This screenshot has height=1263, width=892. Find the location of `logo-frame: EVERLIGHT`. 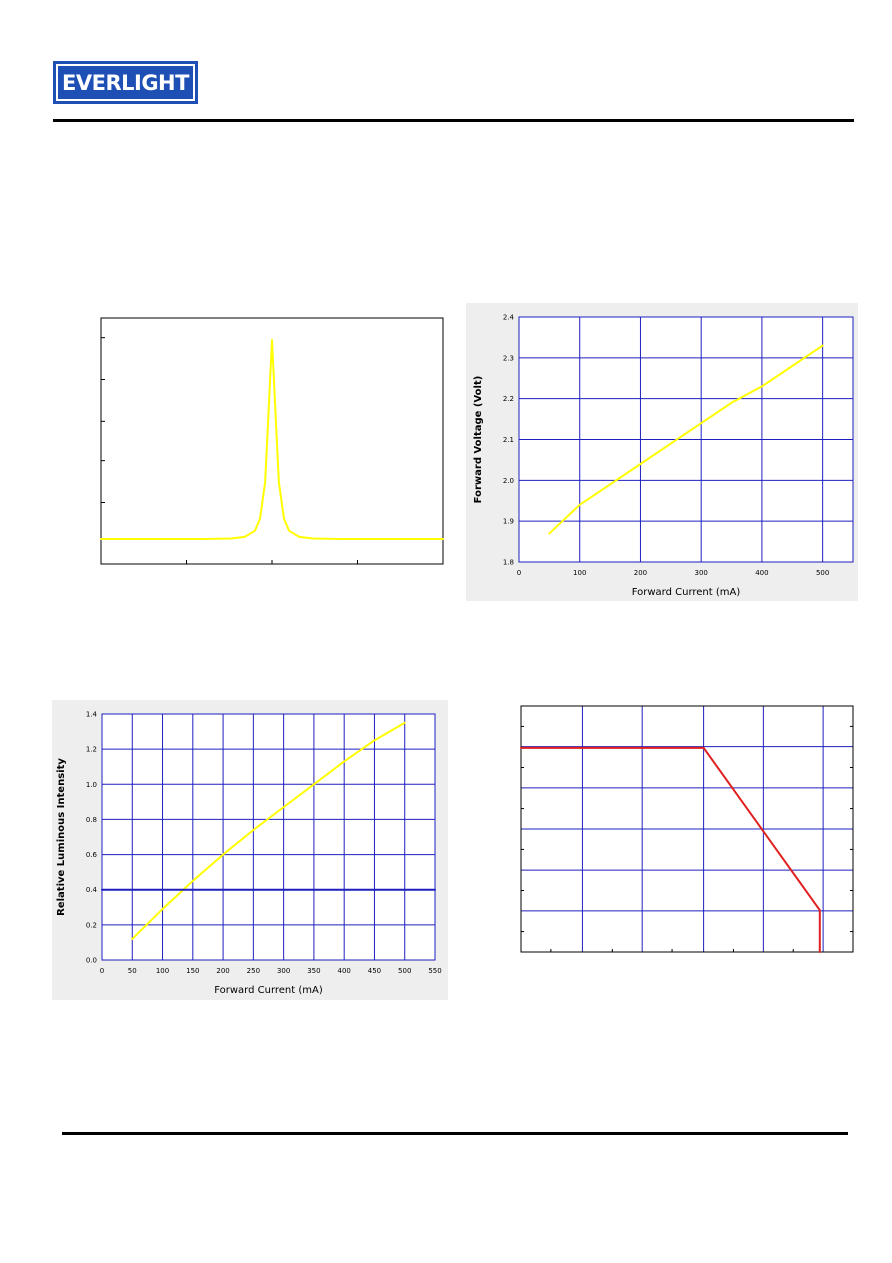

logo-frame: EVERLIGHT is located at coordinates (125, 82).